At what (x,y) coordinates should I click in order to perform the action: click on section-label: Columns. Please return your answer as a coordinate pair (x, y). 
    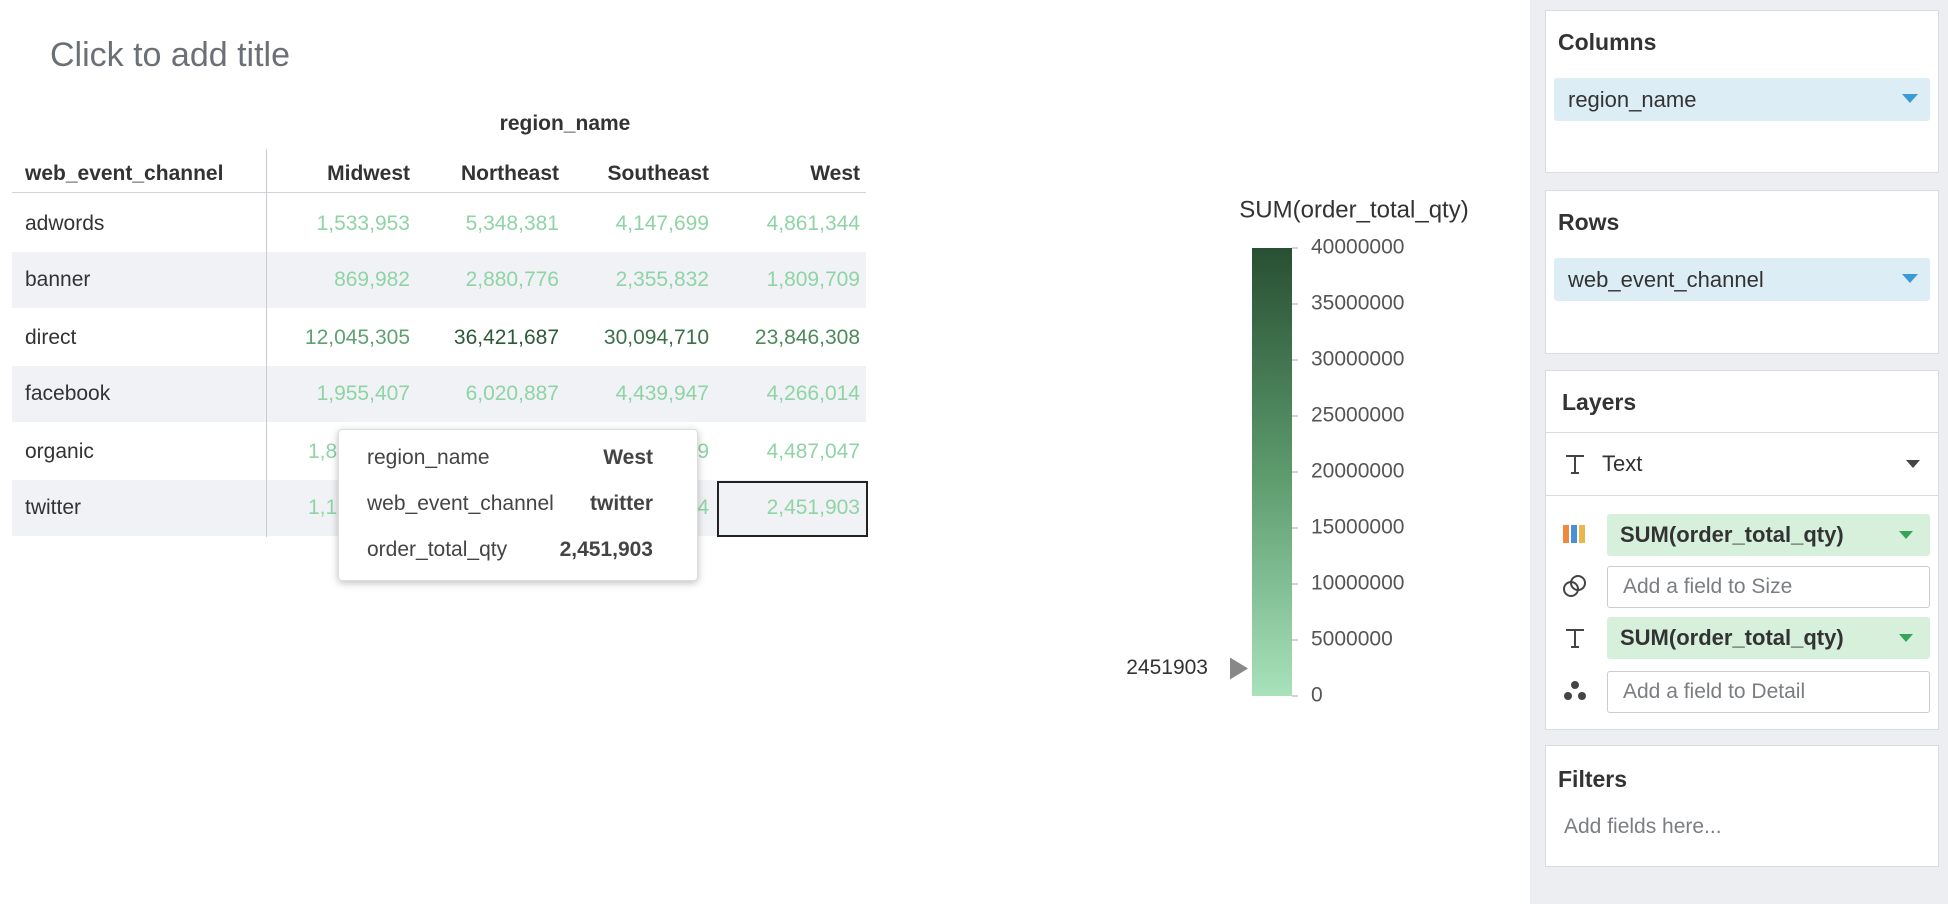
    Looking at the image, I should click on (1607, 42).